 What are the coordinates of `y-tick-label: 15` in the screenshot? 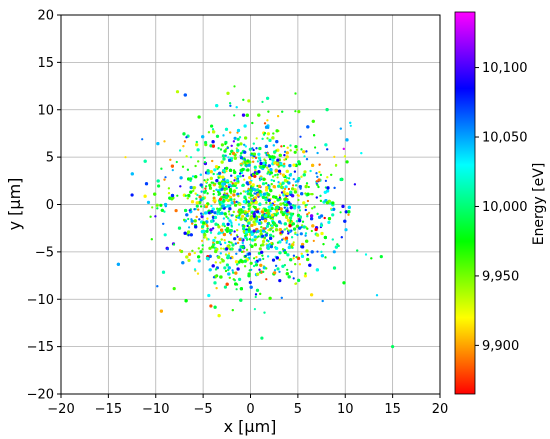 It's located at (45, 63).